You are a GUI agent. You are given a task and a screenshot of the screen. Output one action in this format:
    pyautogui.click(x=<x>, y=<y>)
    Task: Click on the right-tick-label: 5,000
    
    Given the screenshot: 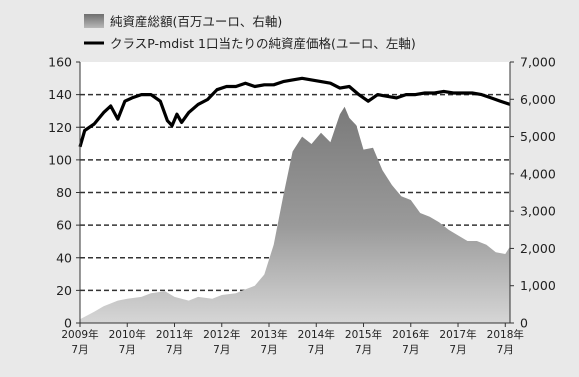 What is the action you would take?
    pyautogui.click(x=538, y=136)
    